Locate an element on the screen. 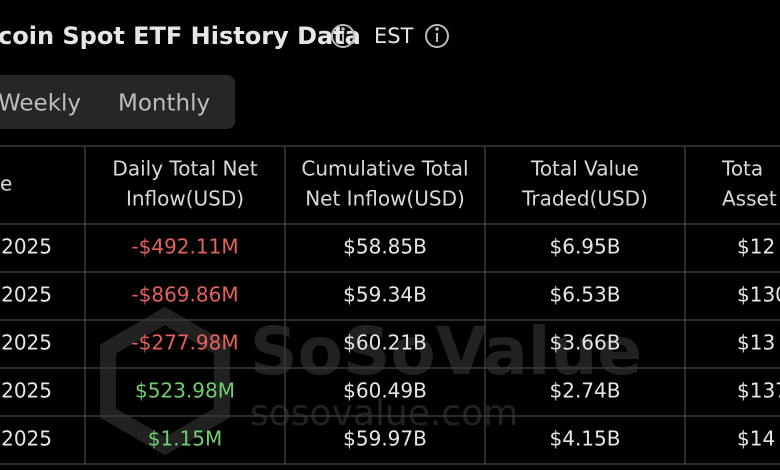 Image resolution: width=780 pixels, height=470 pixels. column-header: Net Inflow(USD) is located at coordinates (385, 199).